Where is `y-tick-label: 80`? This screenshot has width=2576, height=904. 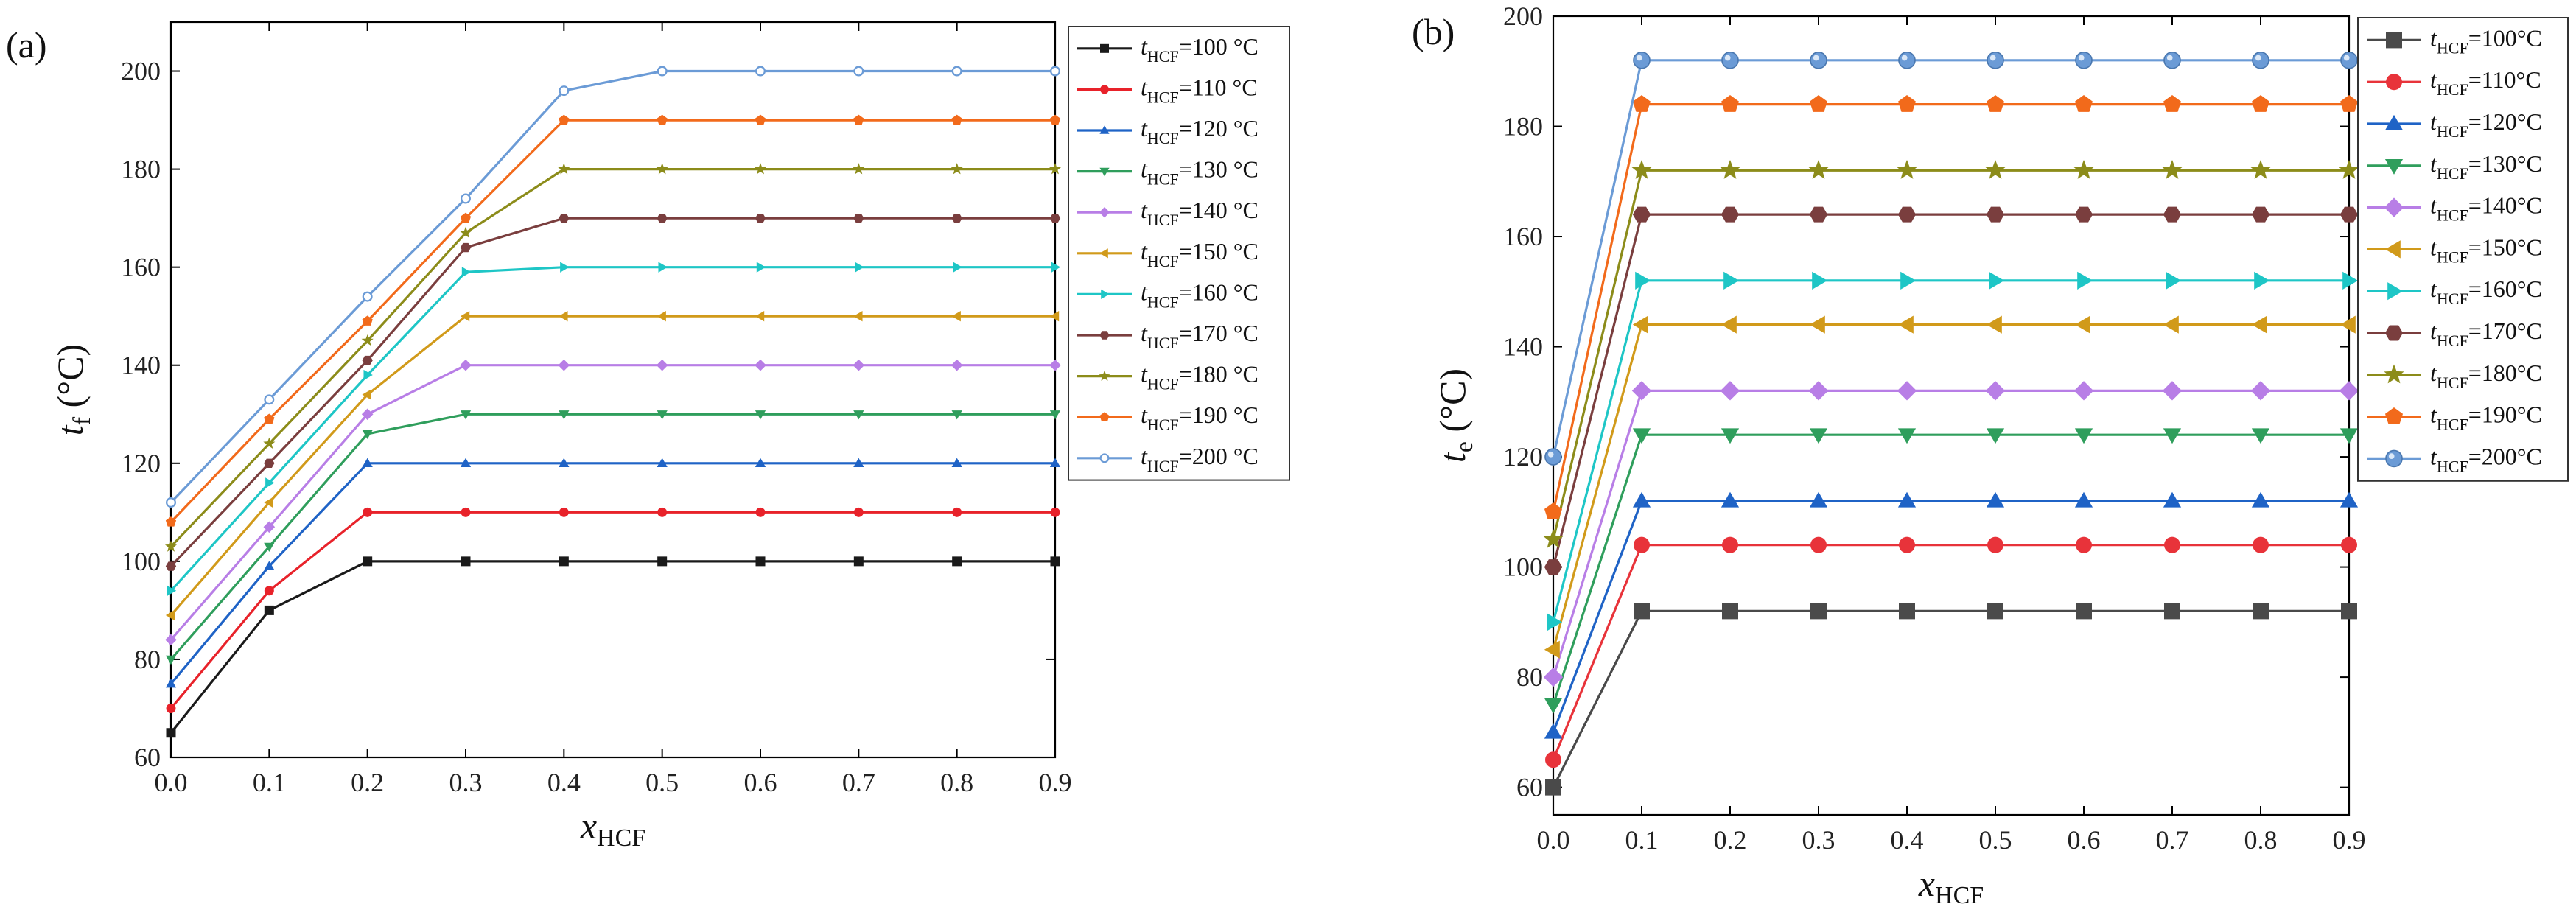 y-tick-label: 80 is located at coordinates (147, 659).